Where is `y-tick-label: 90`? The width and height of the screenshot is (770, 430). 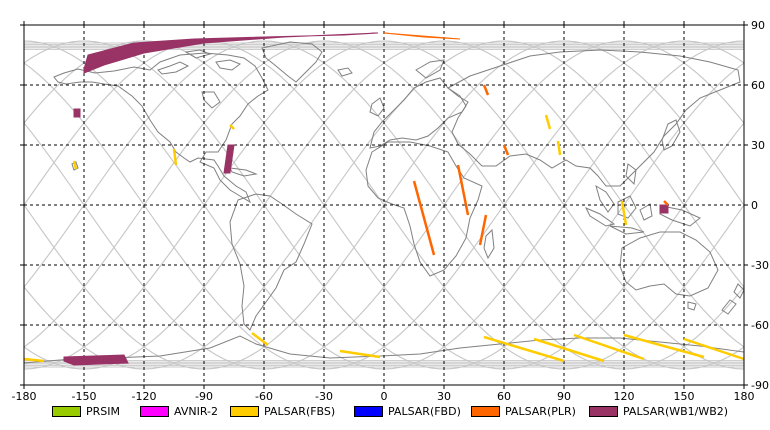
y-tick-label: 90 is located at coordinates (758, 25).